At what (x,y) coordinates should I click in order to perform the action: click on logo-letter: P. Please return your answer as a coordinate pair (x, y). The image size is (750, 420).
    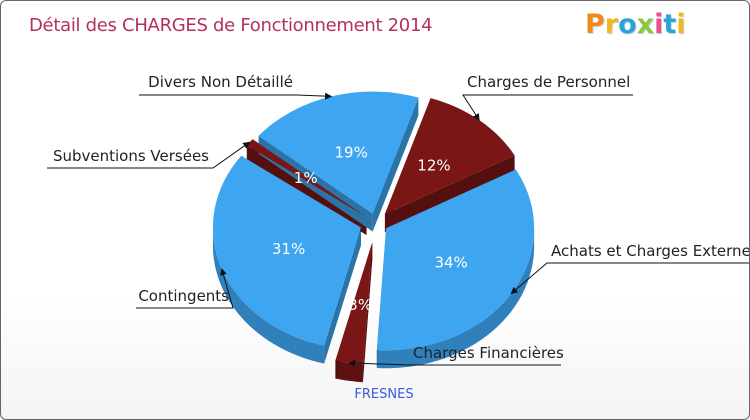
    Looking at the image, I should click on (595, 24).